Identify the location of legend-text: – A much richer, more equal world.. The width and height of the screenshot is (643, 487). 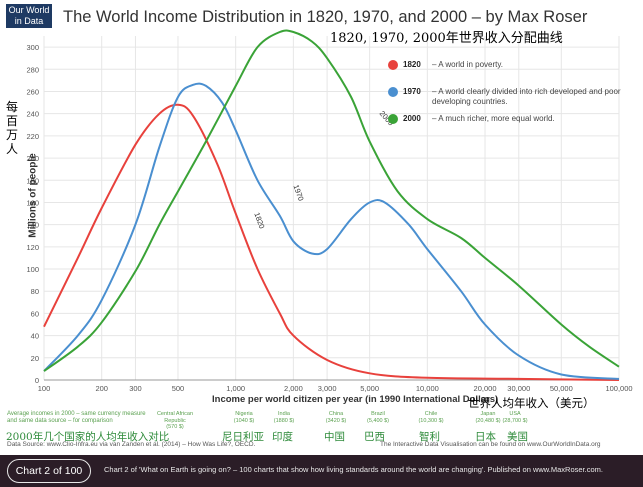
(493, 118).